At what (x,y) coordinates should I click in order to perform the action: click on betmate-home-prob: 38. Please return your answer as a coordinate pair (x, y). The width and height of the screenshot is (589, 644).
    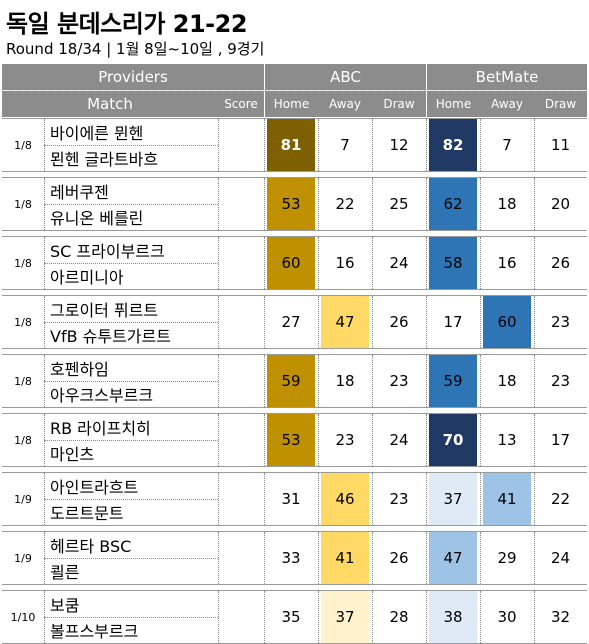
    Looking at the image, I should click on (453, 617).